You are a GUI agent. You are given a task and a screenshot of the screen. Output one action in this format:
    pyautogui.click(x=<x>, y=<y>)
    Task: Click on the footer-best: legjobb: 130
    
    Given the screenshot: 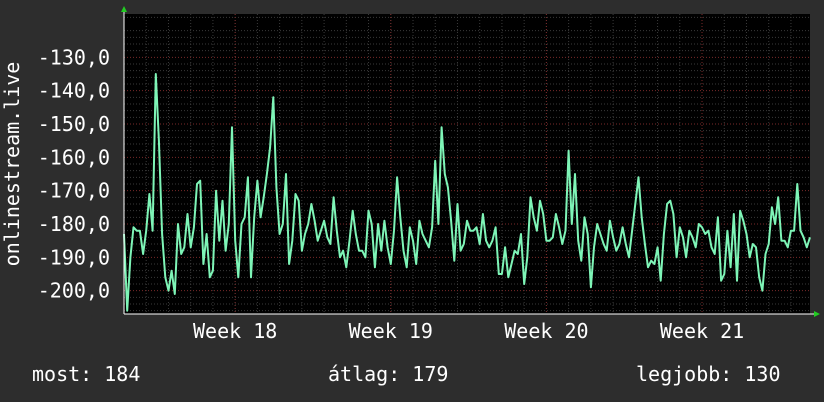 What is the action you would take?
    pyautogui.click(x=708, y=374)
    